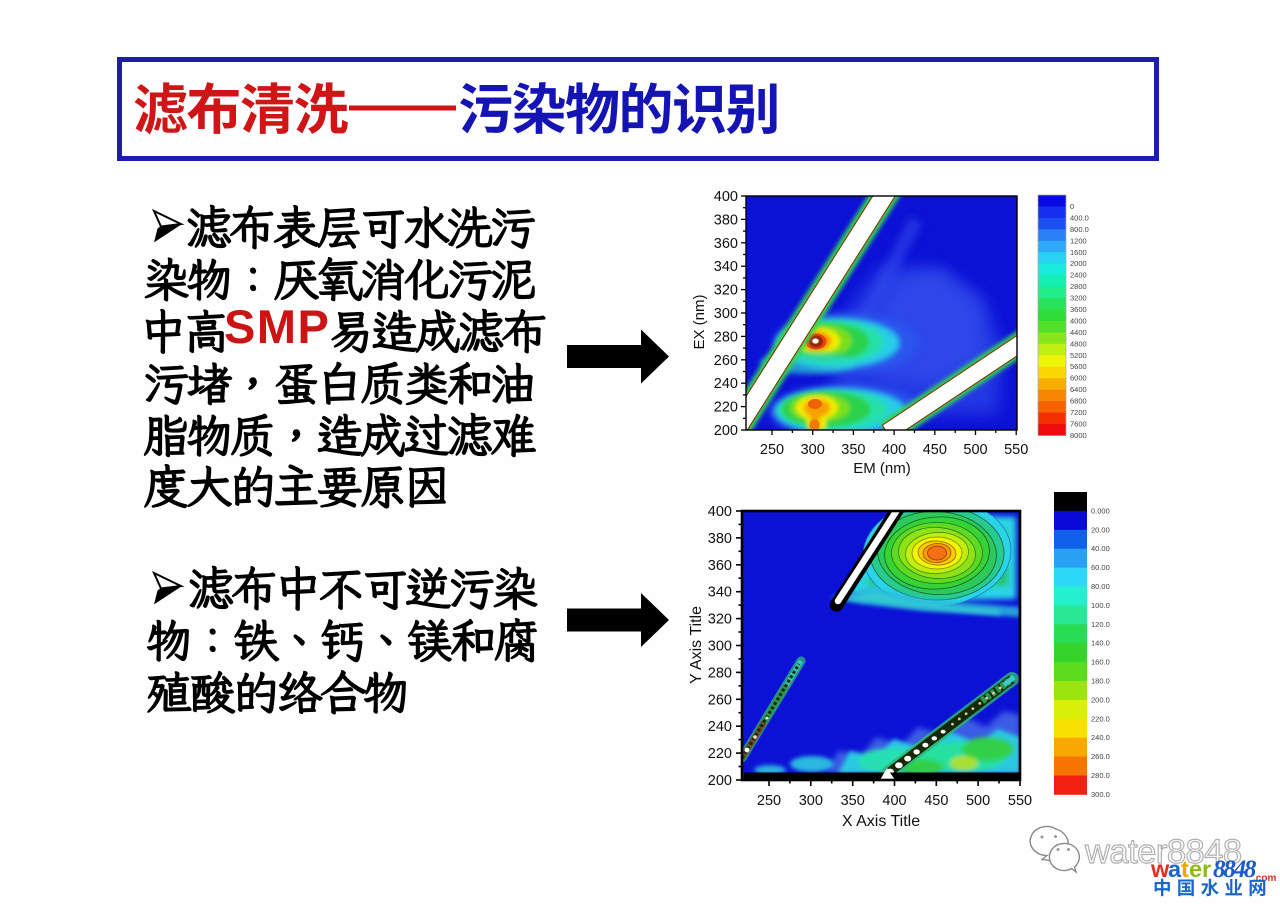  I want to click on svg-text: 7600, so click(1078, 424).